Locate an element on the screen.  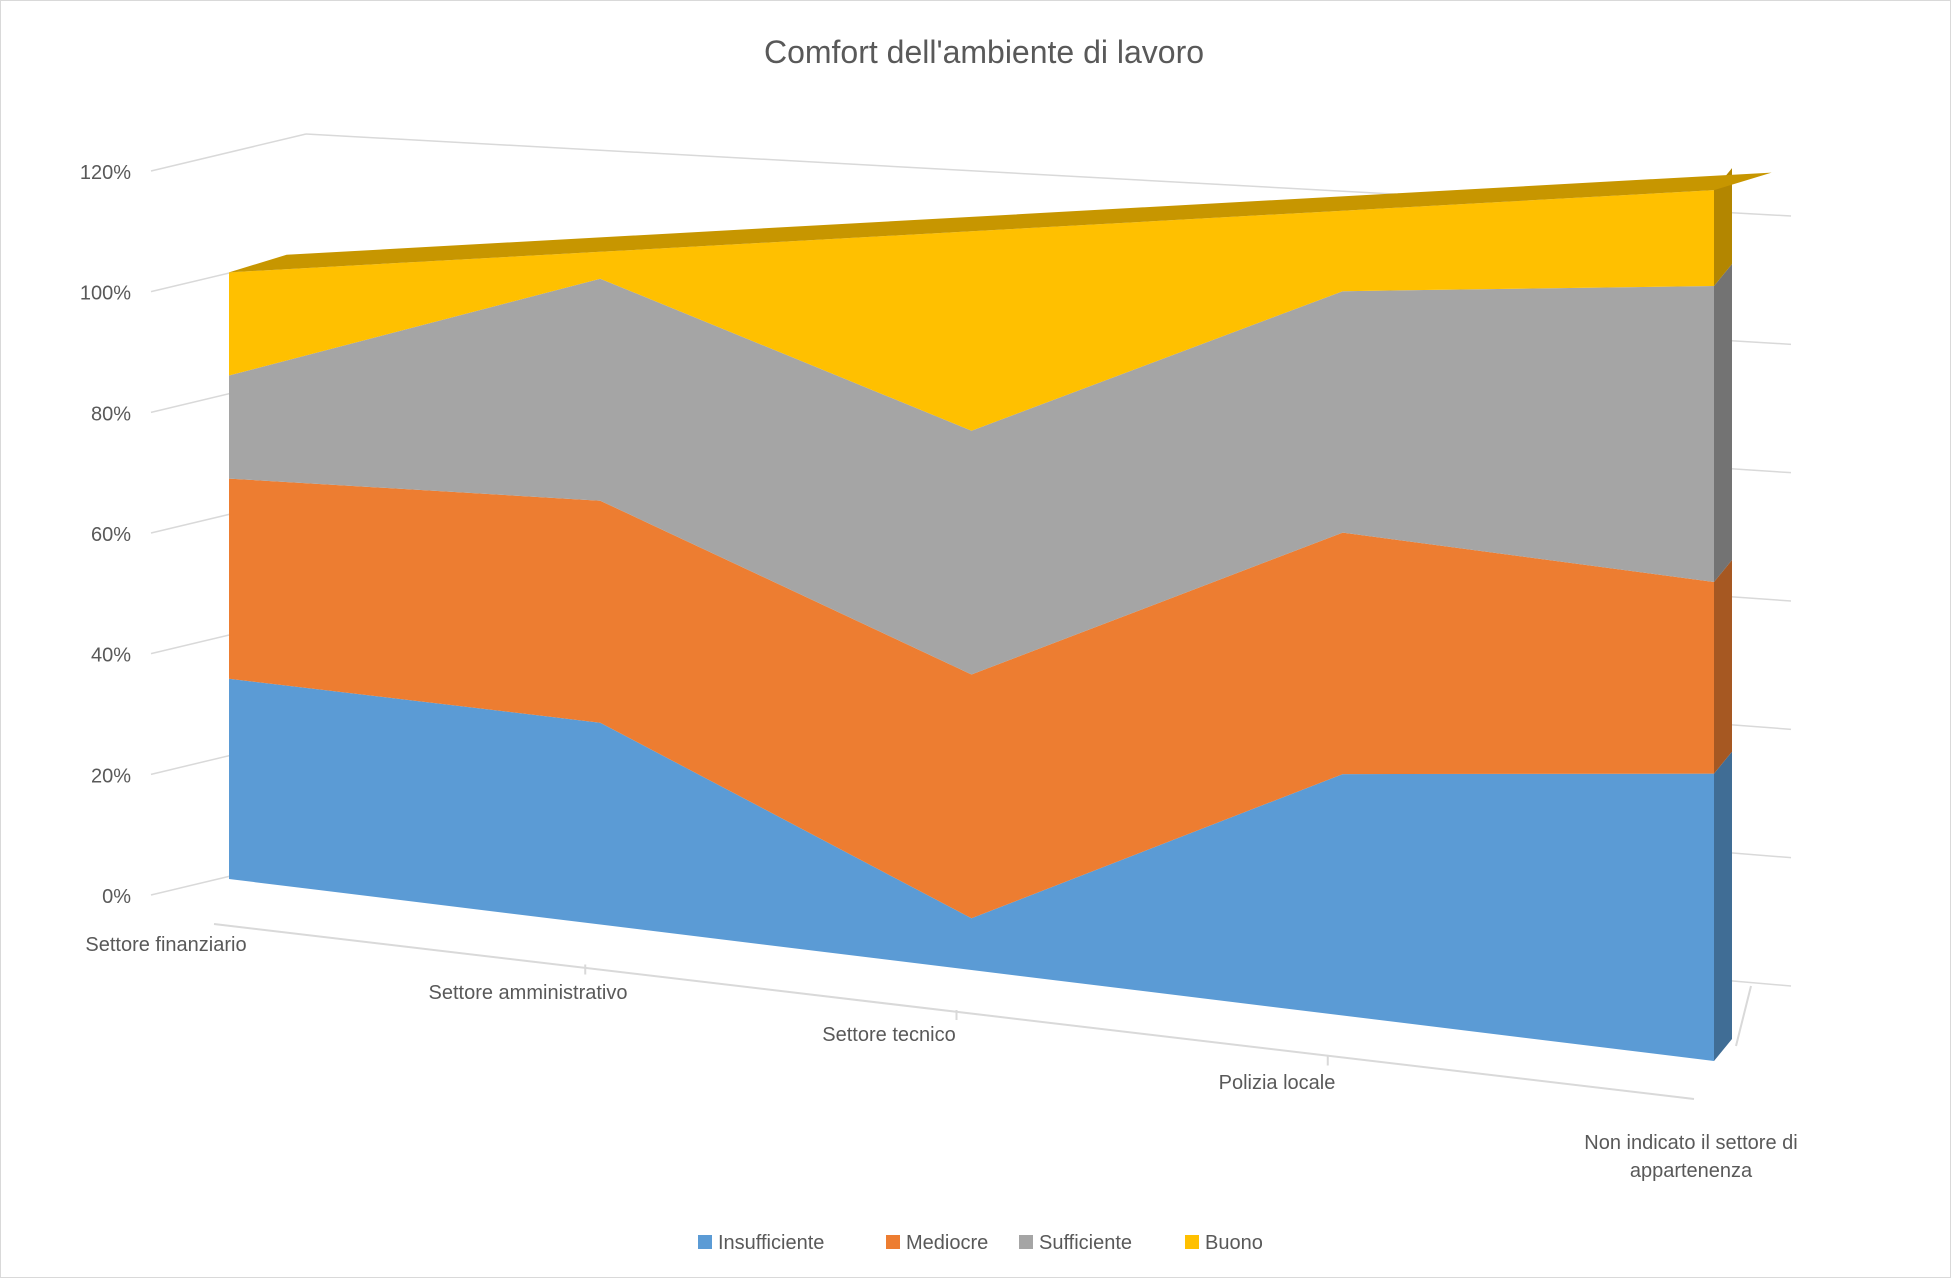
legend-label: Insufficiente is located at coordinates (771, 1243).